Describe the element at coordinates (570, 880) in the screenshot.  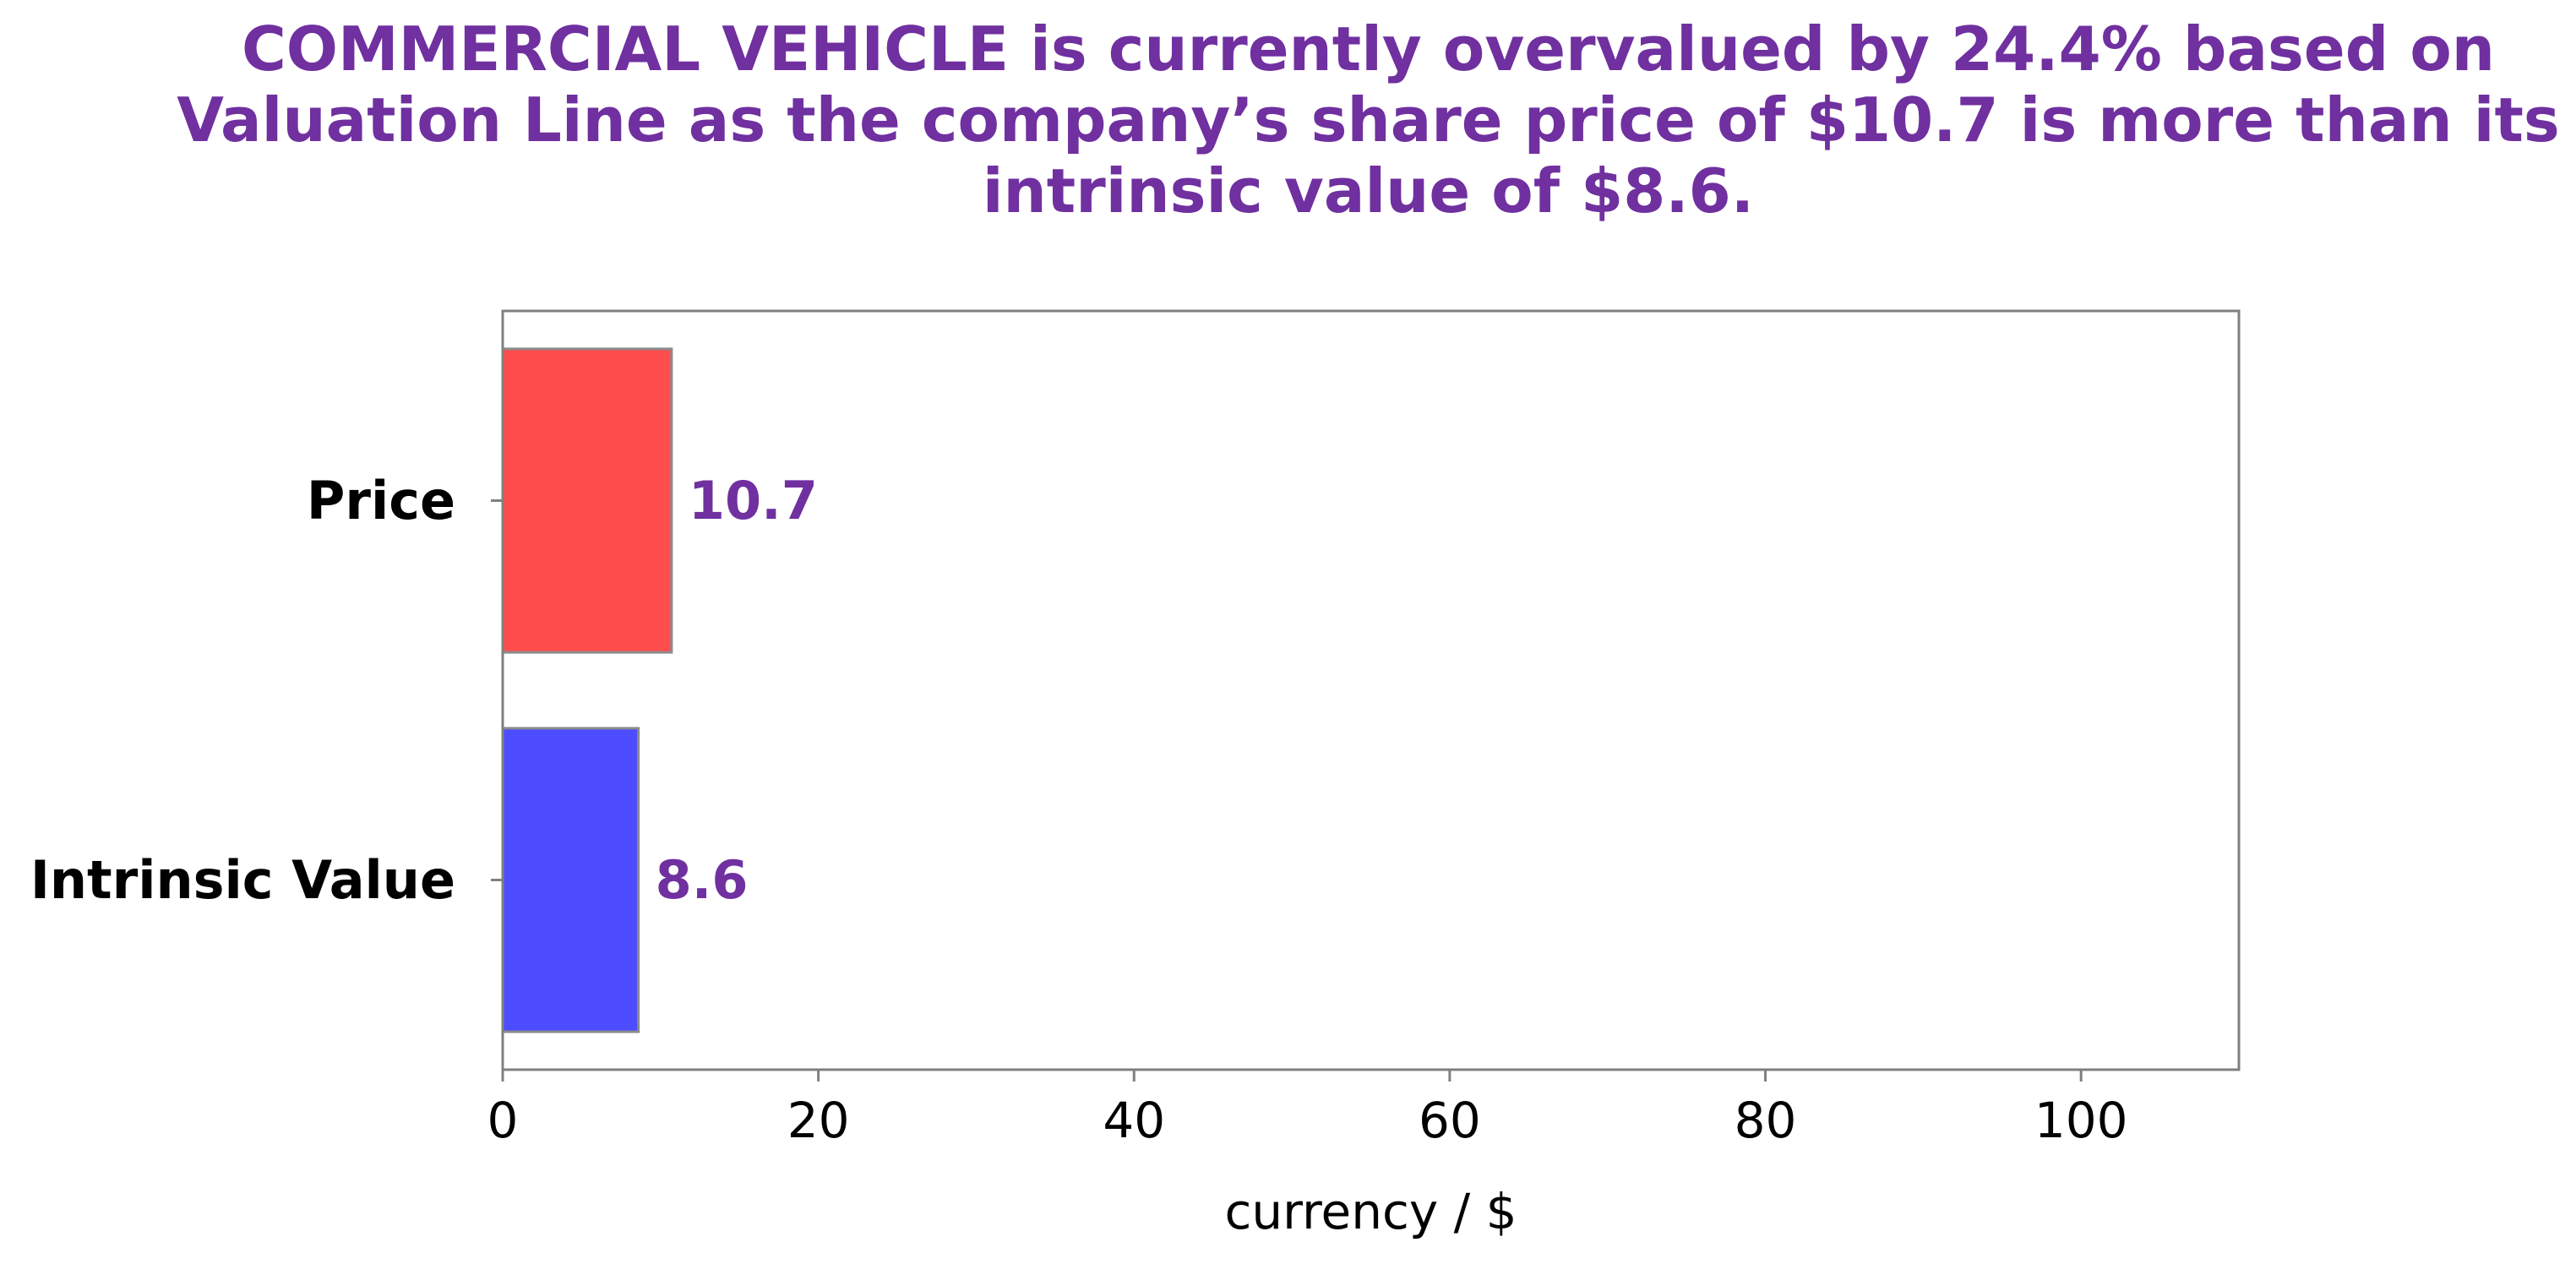
I see `bar-intrinsic-value` at that location.